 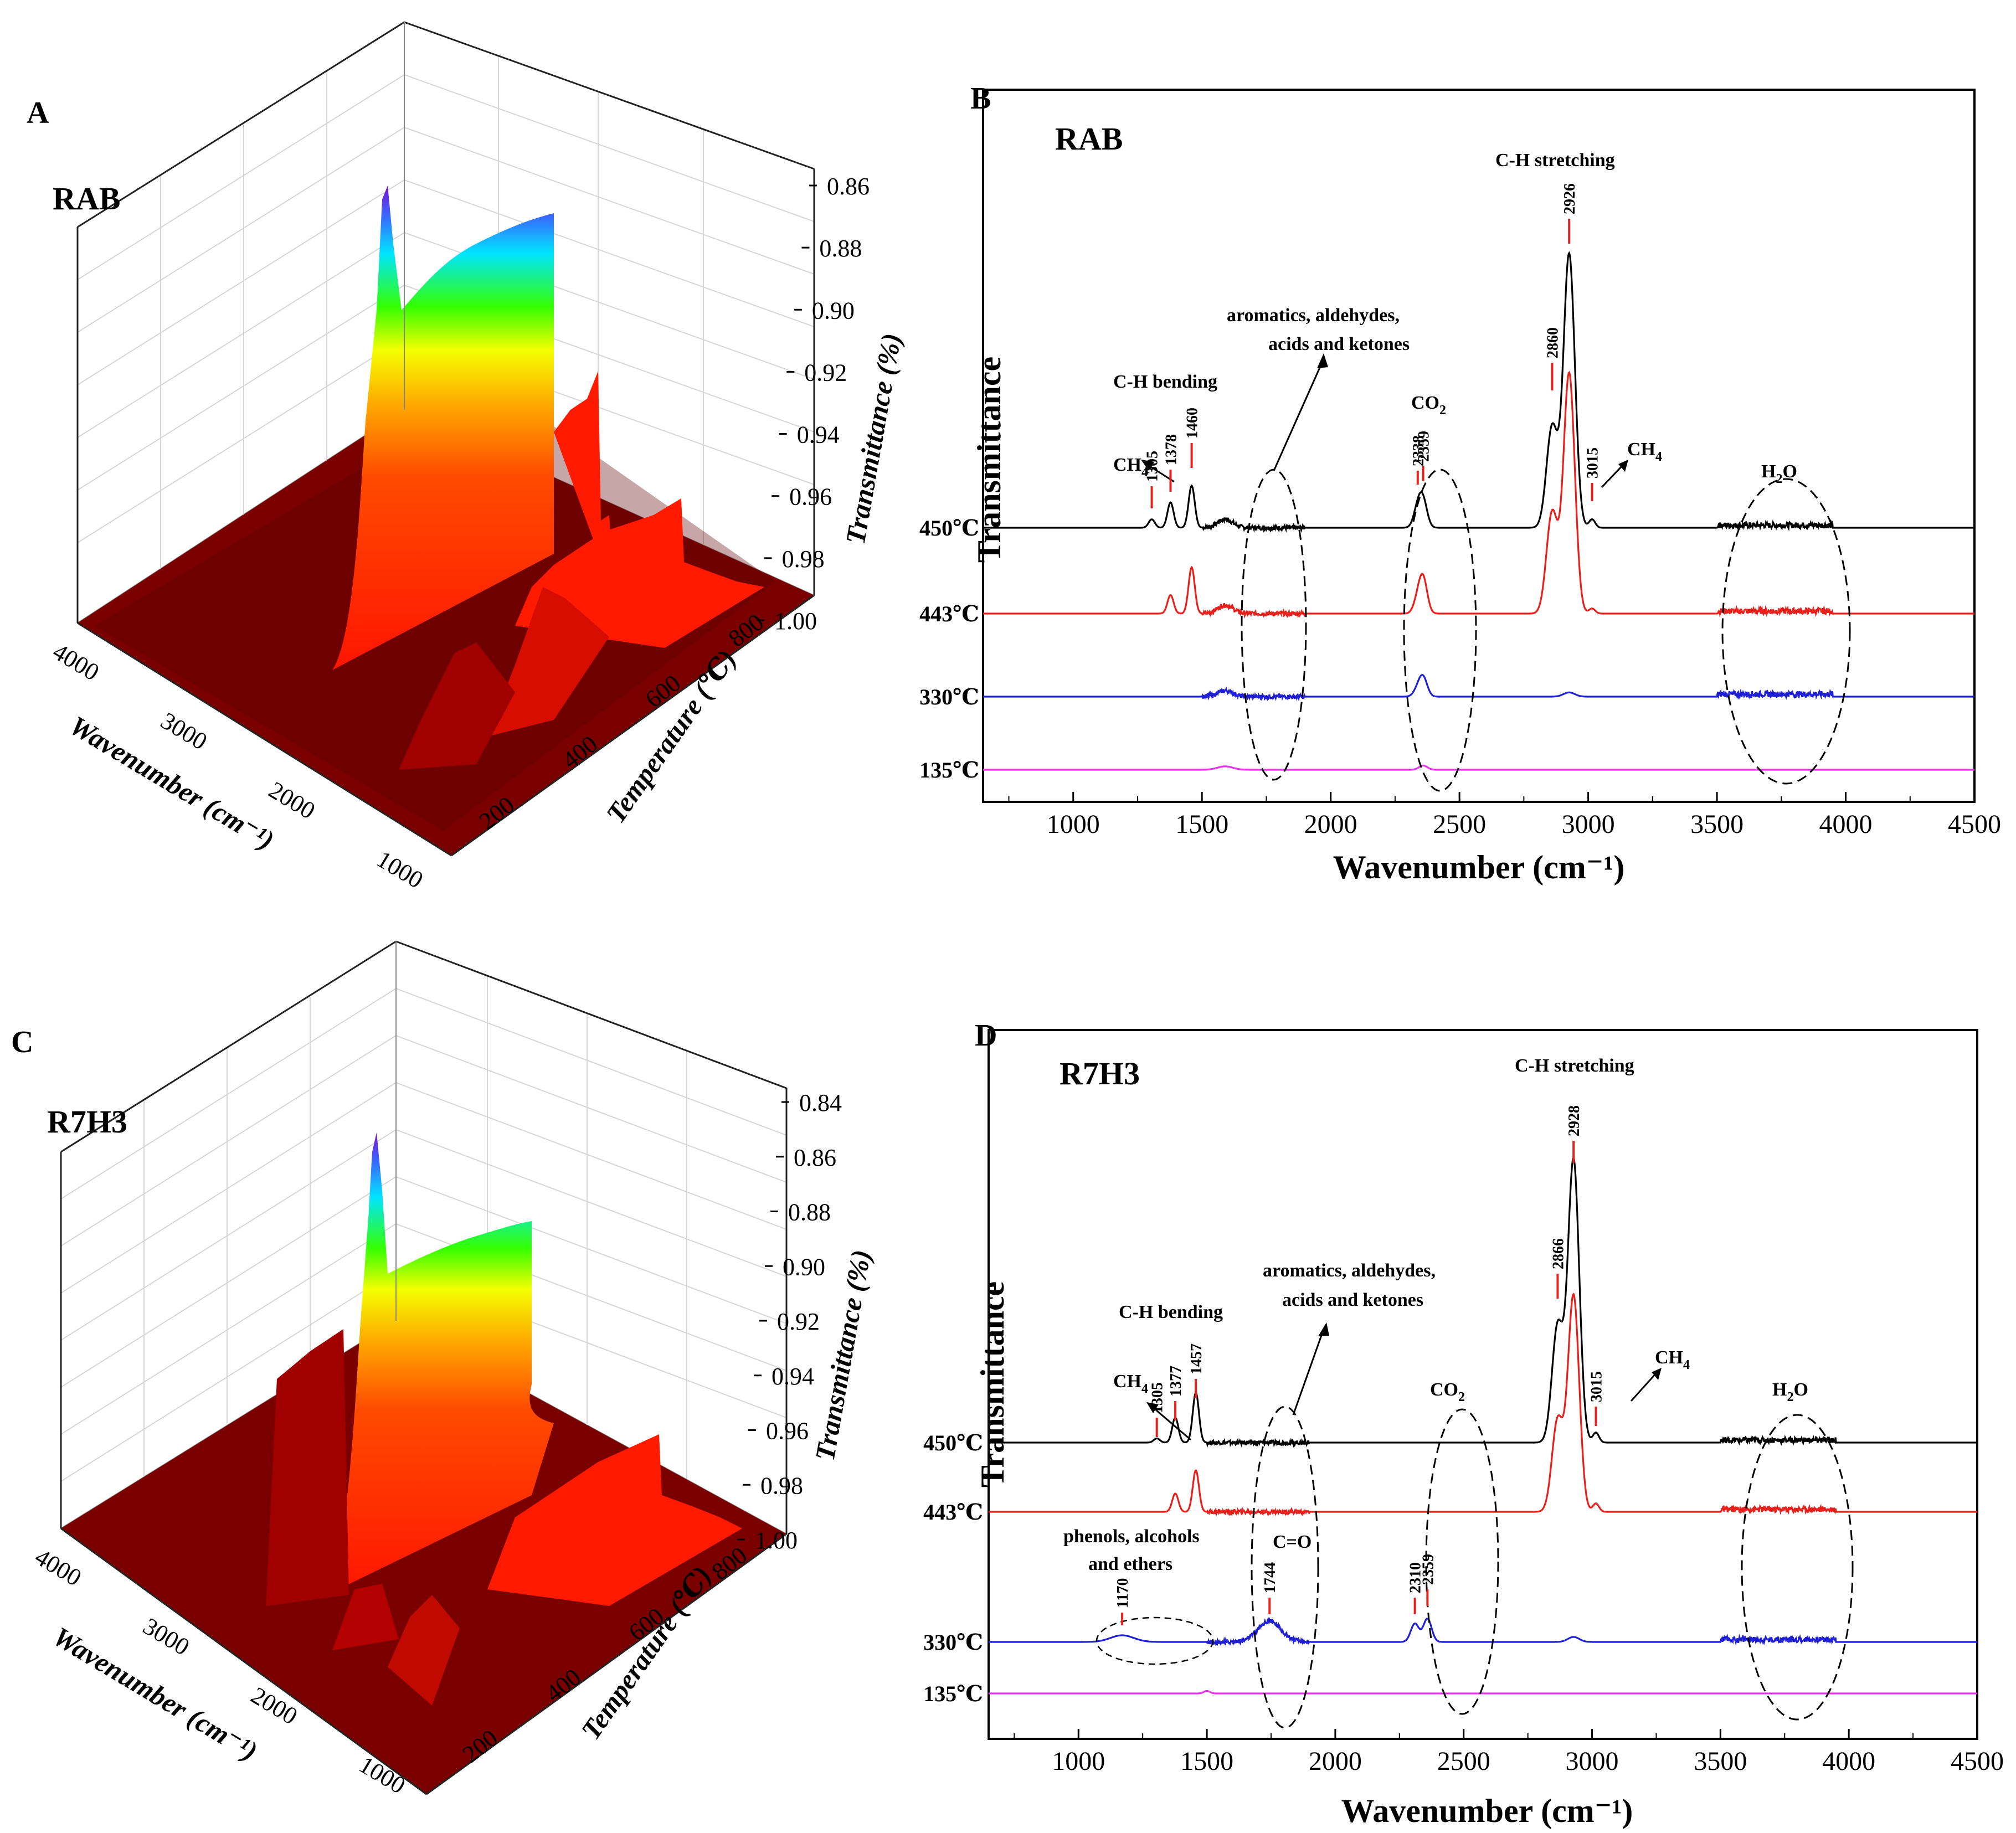 I want to click on z-tick-label: 0.92, so click(x=798, y=1321).